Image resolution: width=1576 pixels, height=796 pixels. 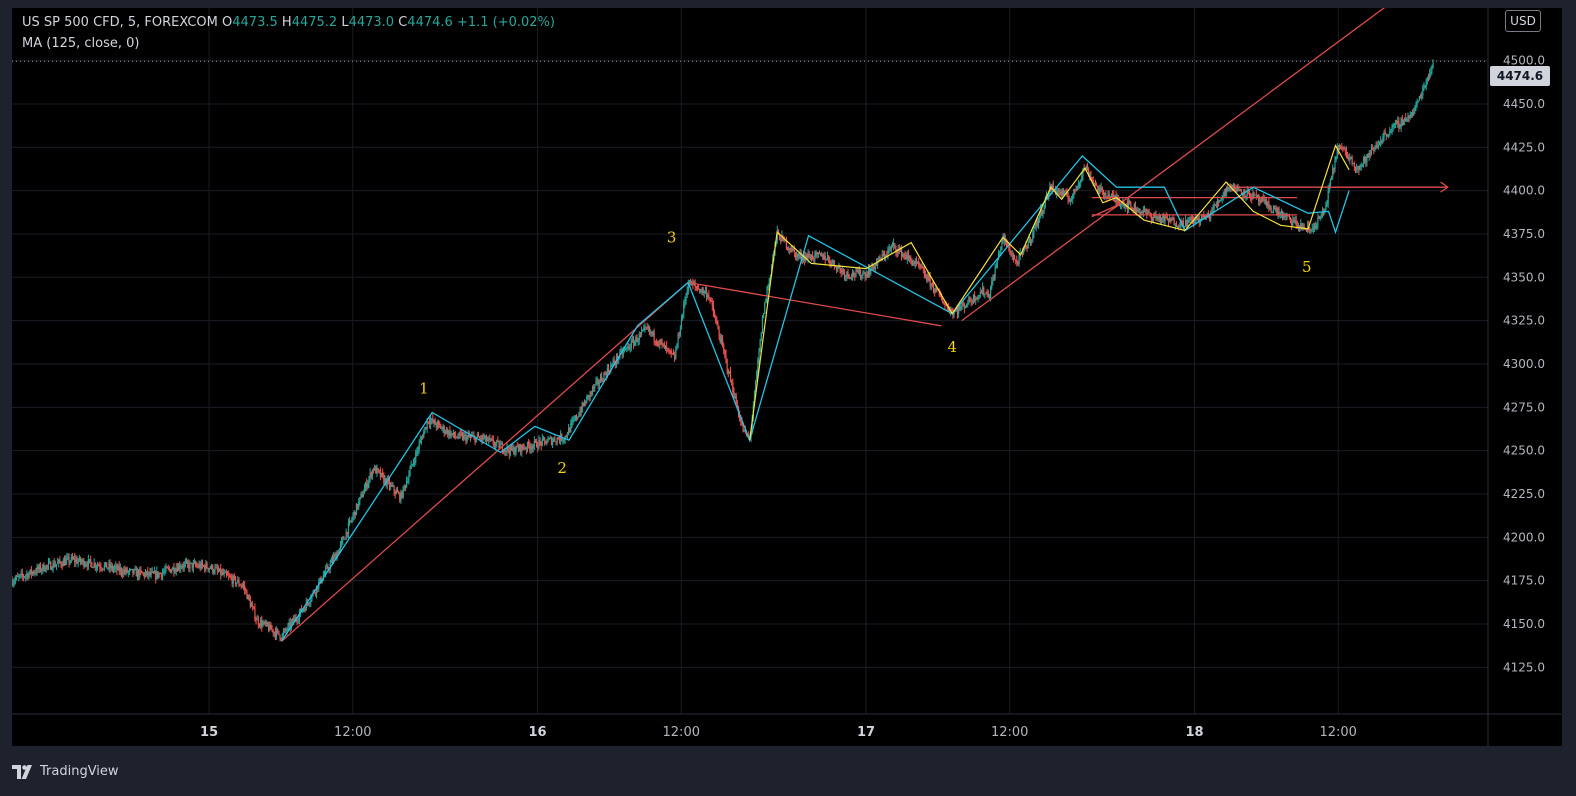 I want to click on price-tick-label: 4225.0, so click(x=1524, y=494).